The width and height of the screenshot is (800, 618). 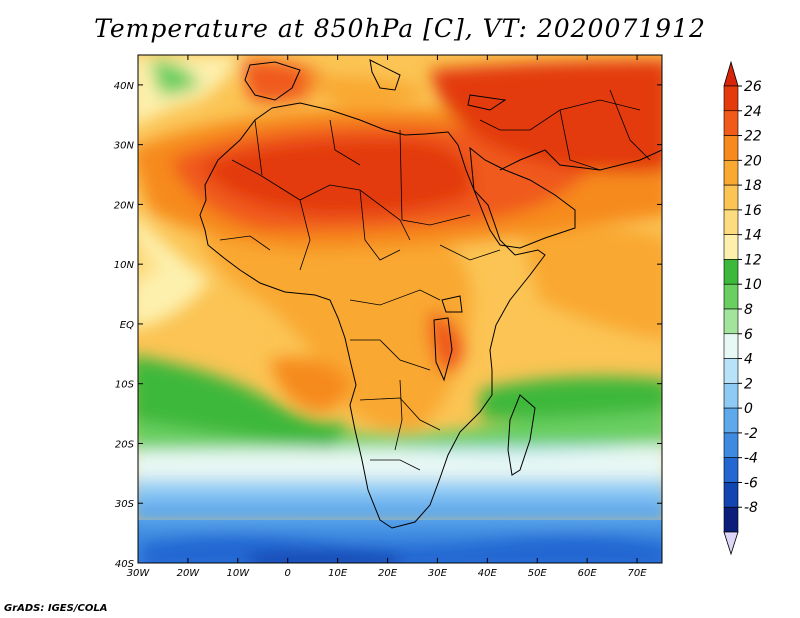 I want to click on y-tick-label: 40N, so click(x=124, y=86).